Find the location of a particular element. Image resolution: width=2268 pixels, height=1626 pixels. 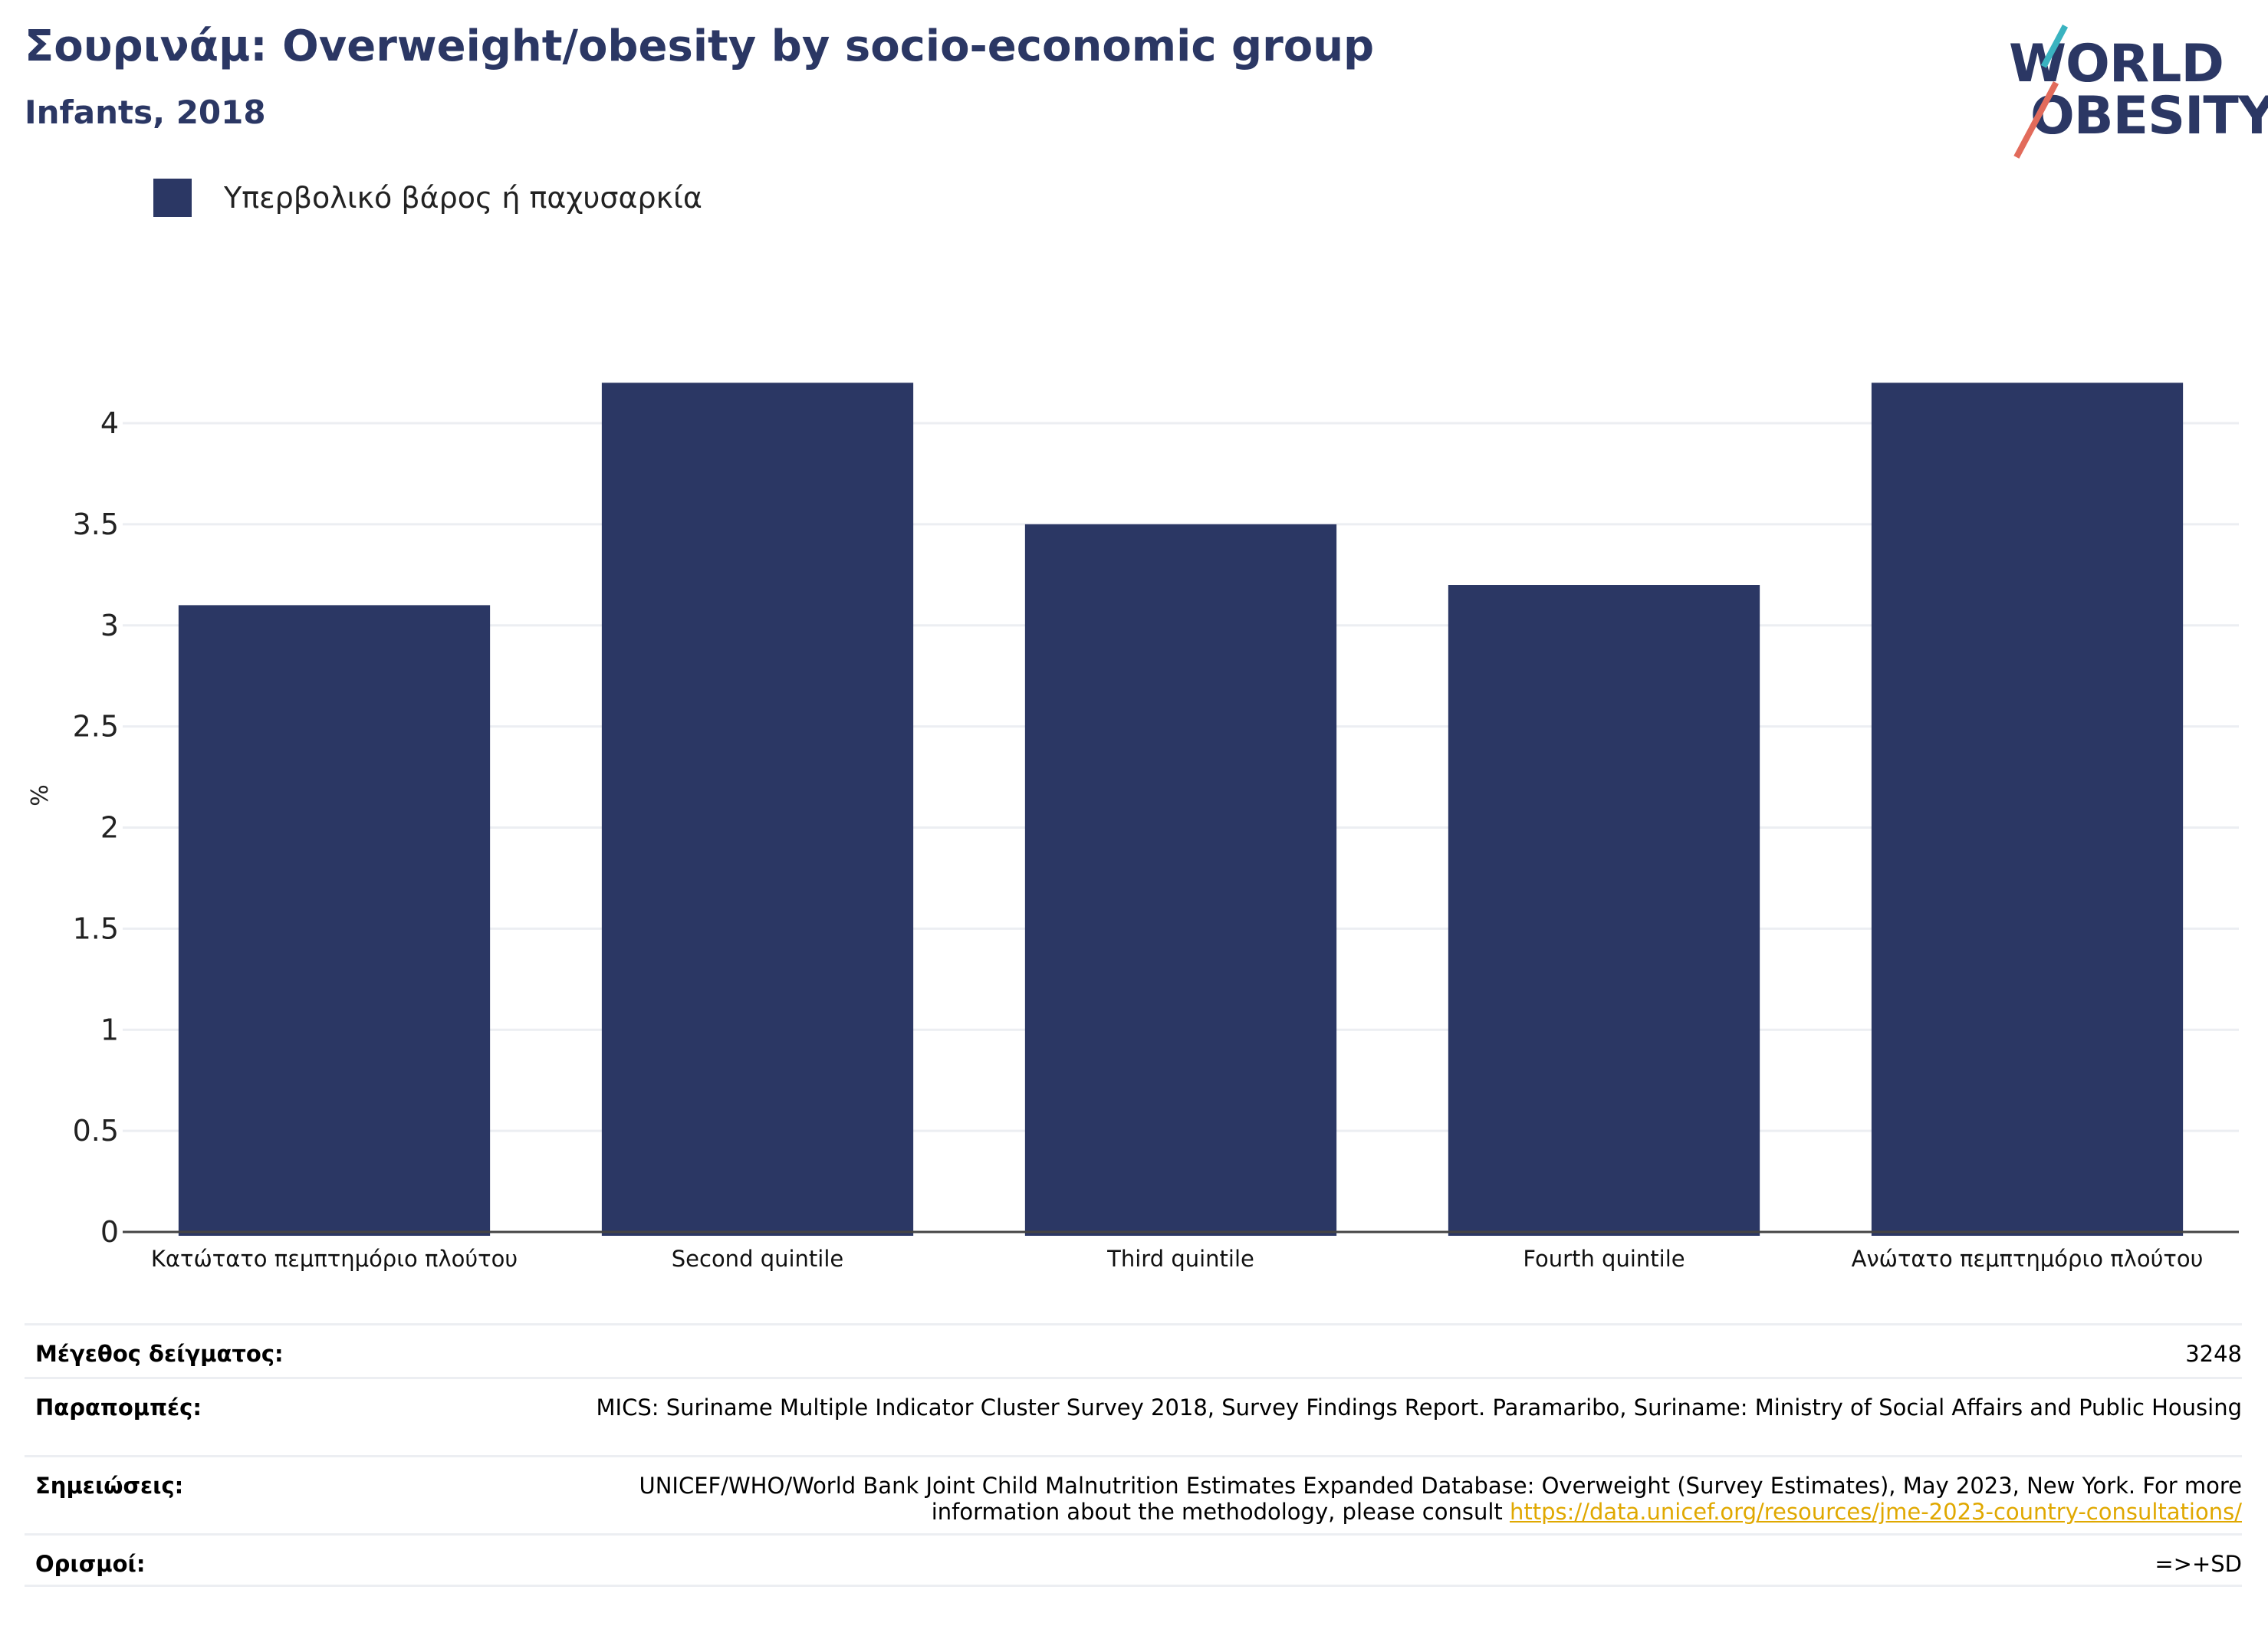

chart-subtitle: Infants, 2018 is located at coordinates (145, 113).